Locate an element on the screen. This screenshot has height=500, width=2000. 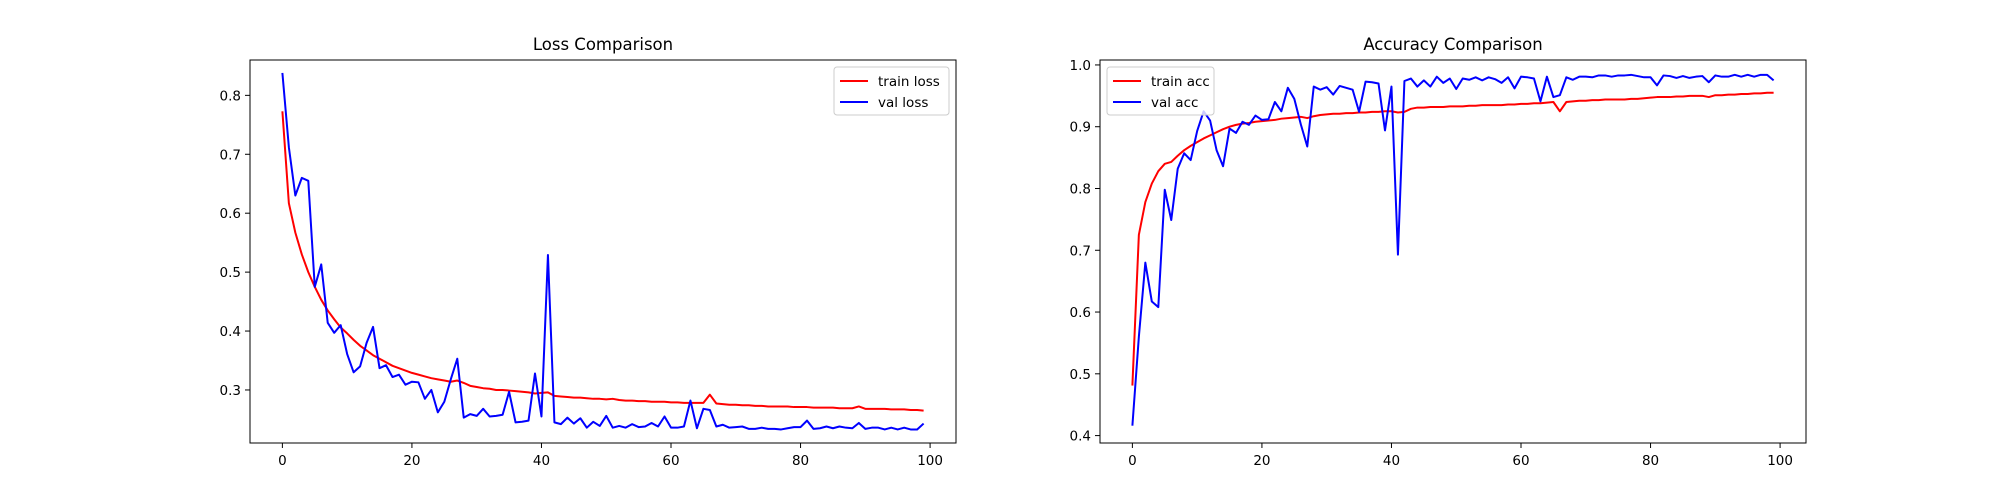
legend: train loss val loss is located at coordinates (891, 91).